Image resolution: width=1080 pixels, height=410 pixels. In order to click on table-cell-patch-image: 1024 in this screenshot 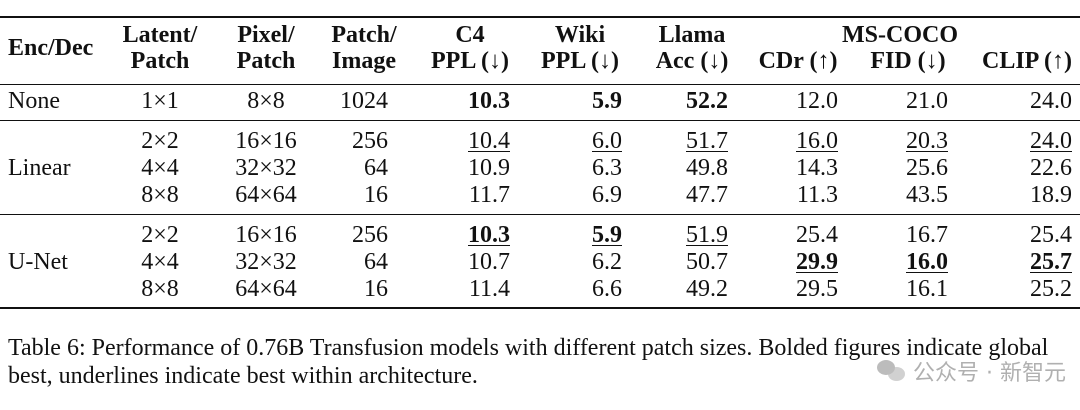, I will do `click(364, 101)`.